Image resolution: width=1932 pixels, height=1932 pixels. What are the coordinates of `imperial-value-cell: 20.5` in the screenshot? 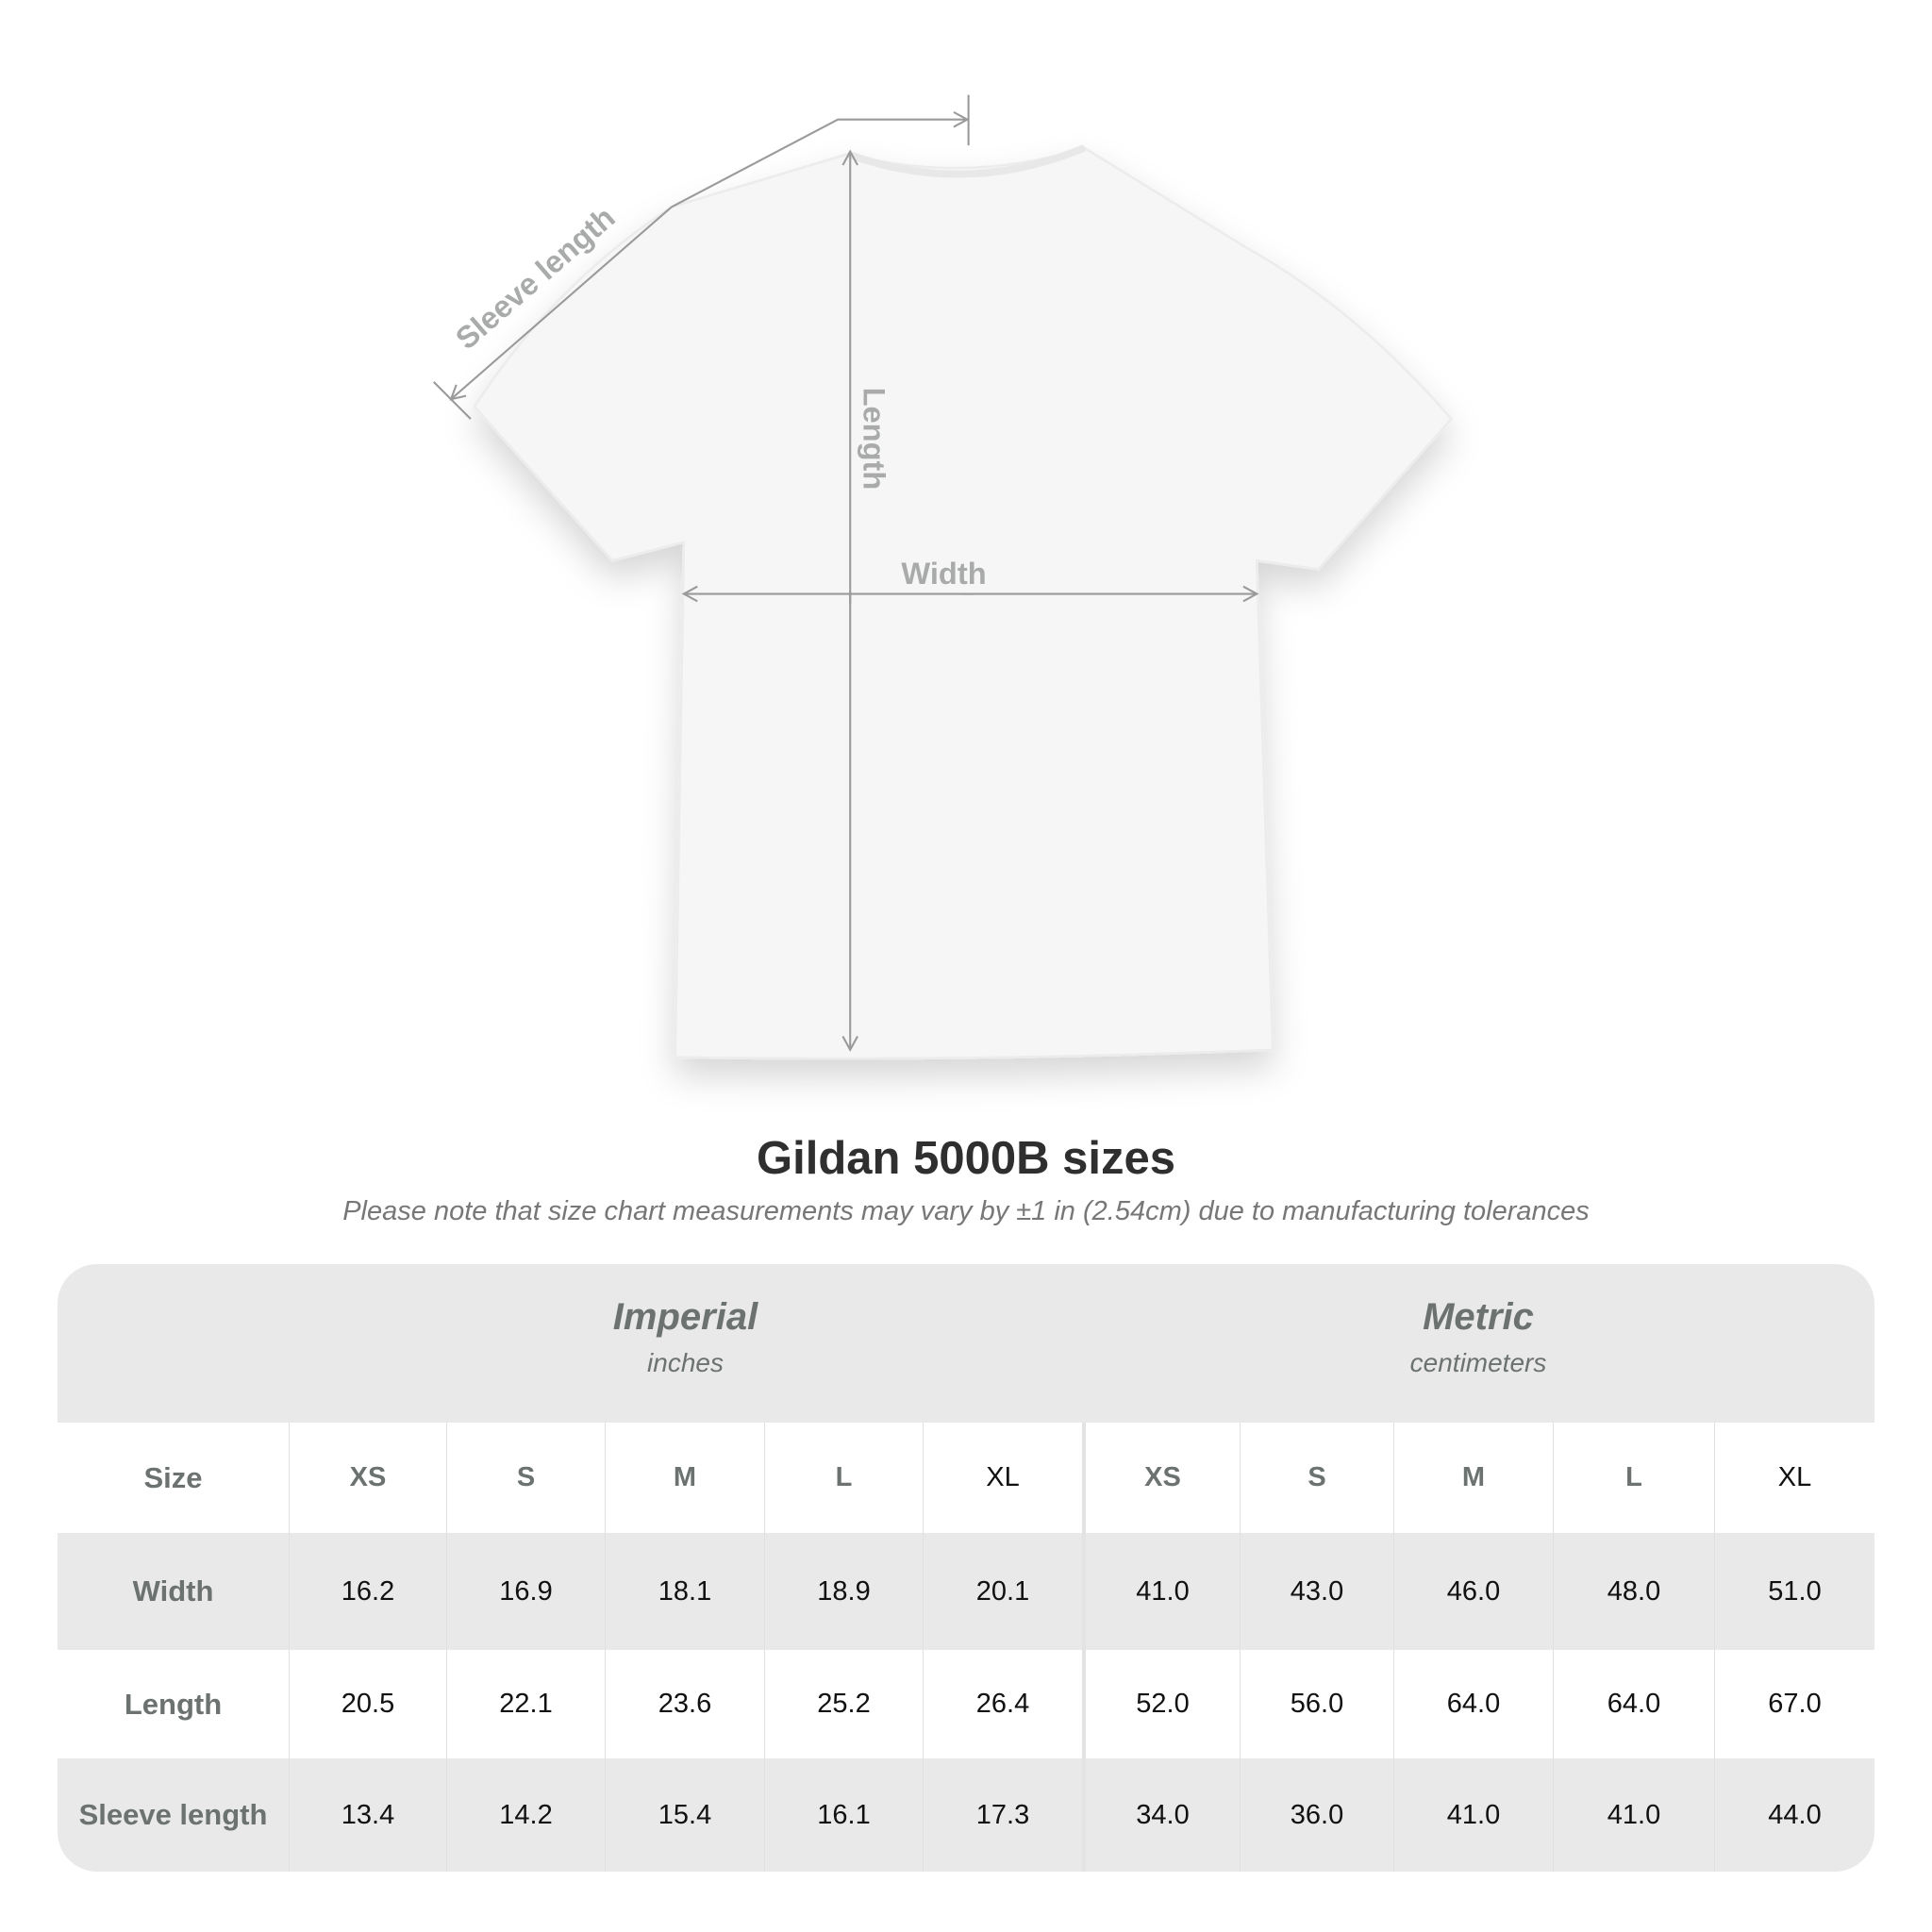 It's located at (367, 1704).